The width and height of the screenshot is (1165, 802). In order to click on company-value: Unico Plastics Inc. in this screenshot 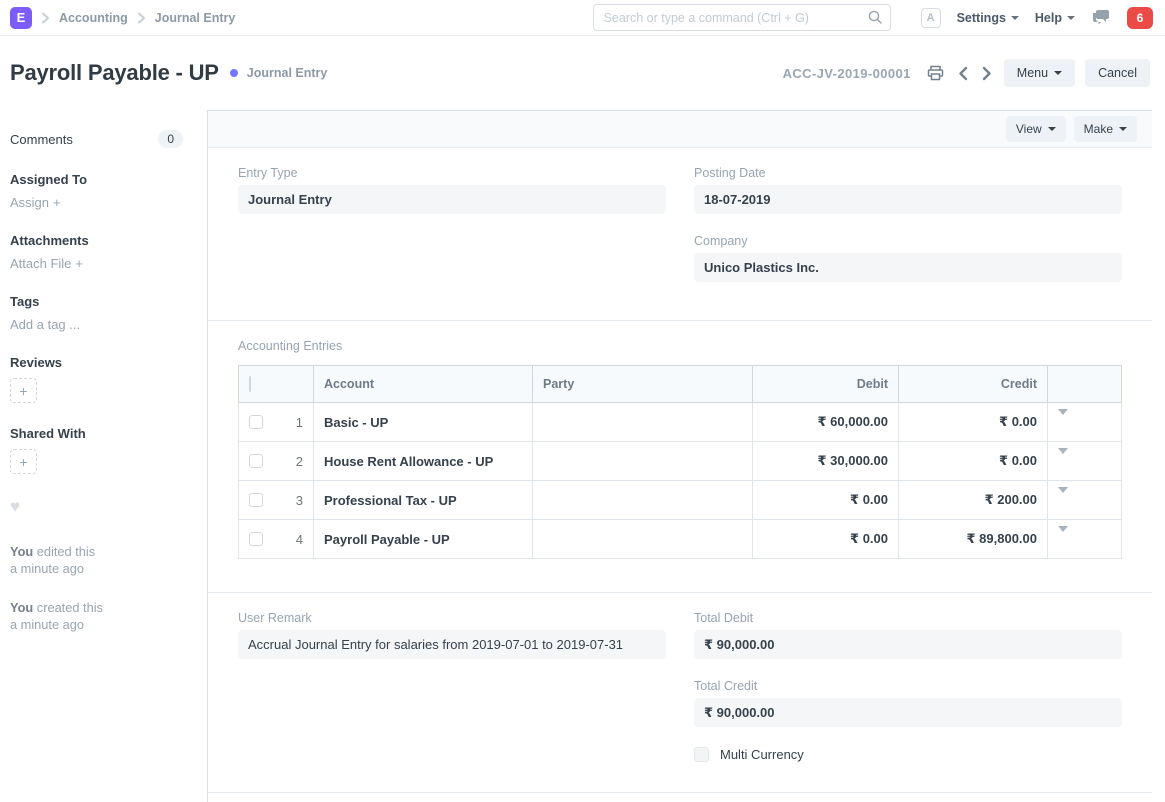, I will do `click(908, 267)`.